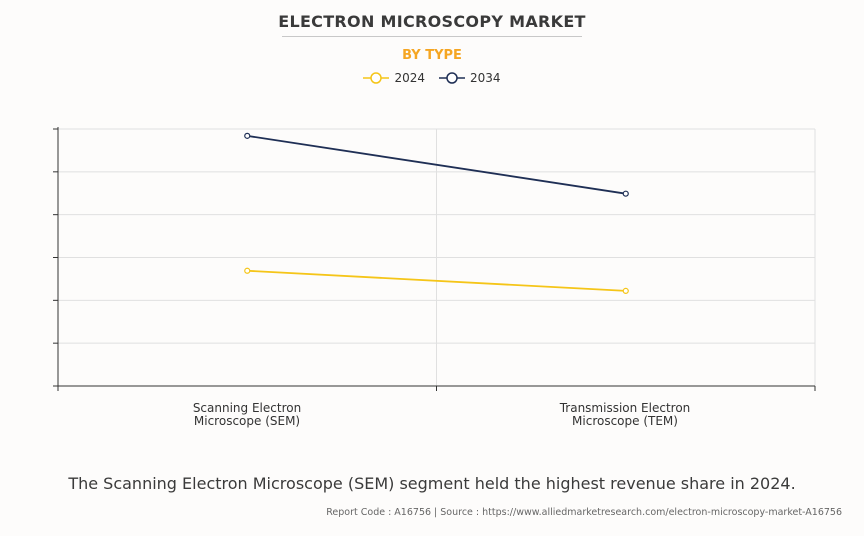 The image size is (864, 536). Describe the element at coordinates (432, 78) in the screenshot. I see `legend: 2024 2034` at that location.